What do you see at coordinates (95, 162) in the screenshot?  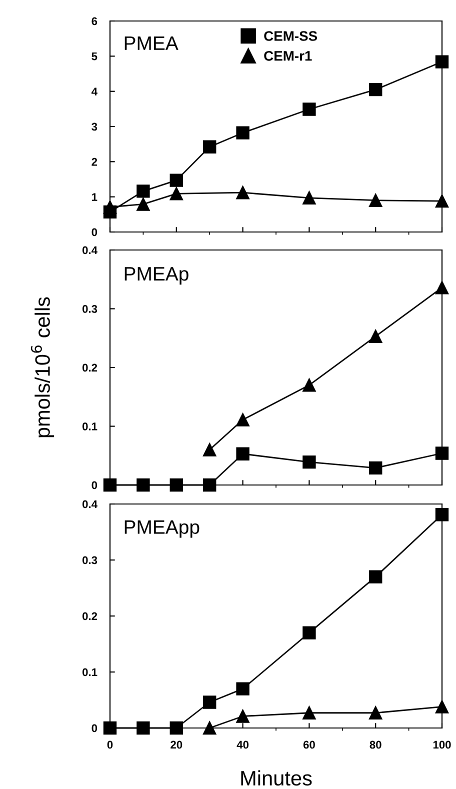 I see `y-tick-label: 2` at bounding box center [95, 162].